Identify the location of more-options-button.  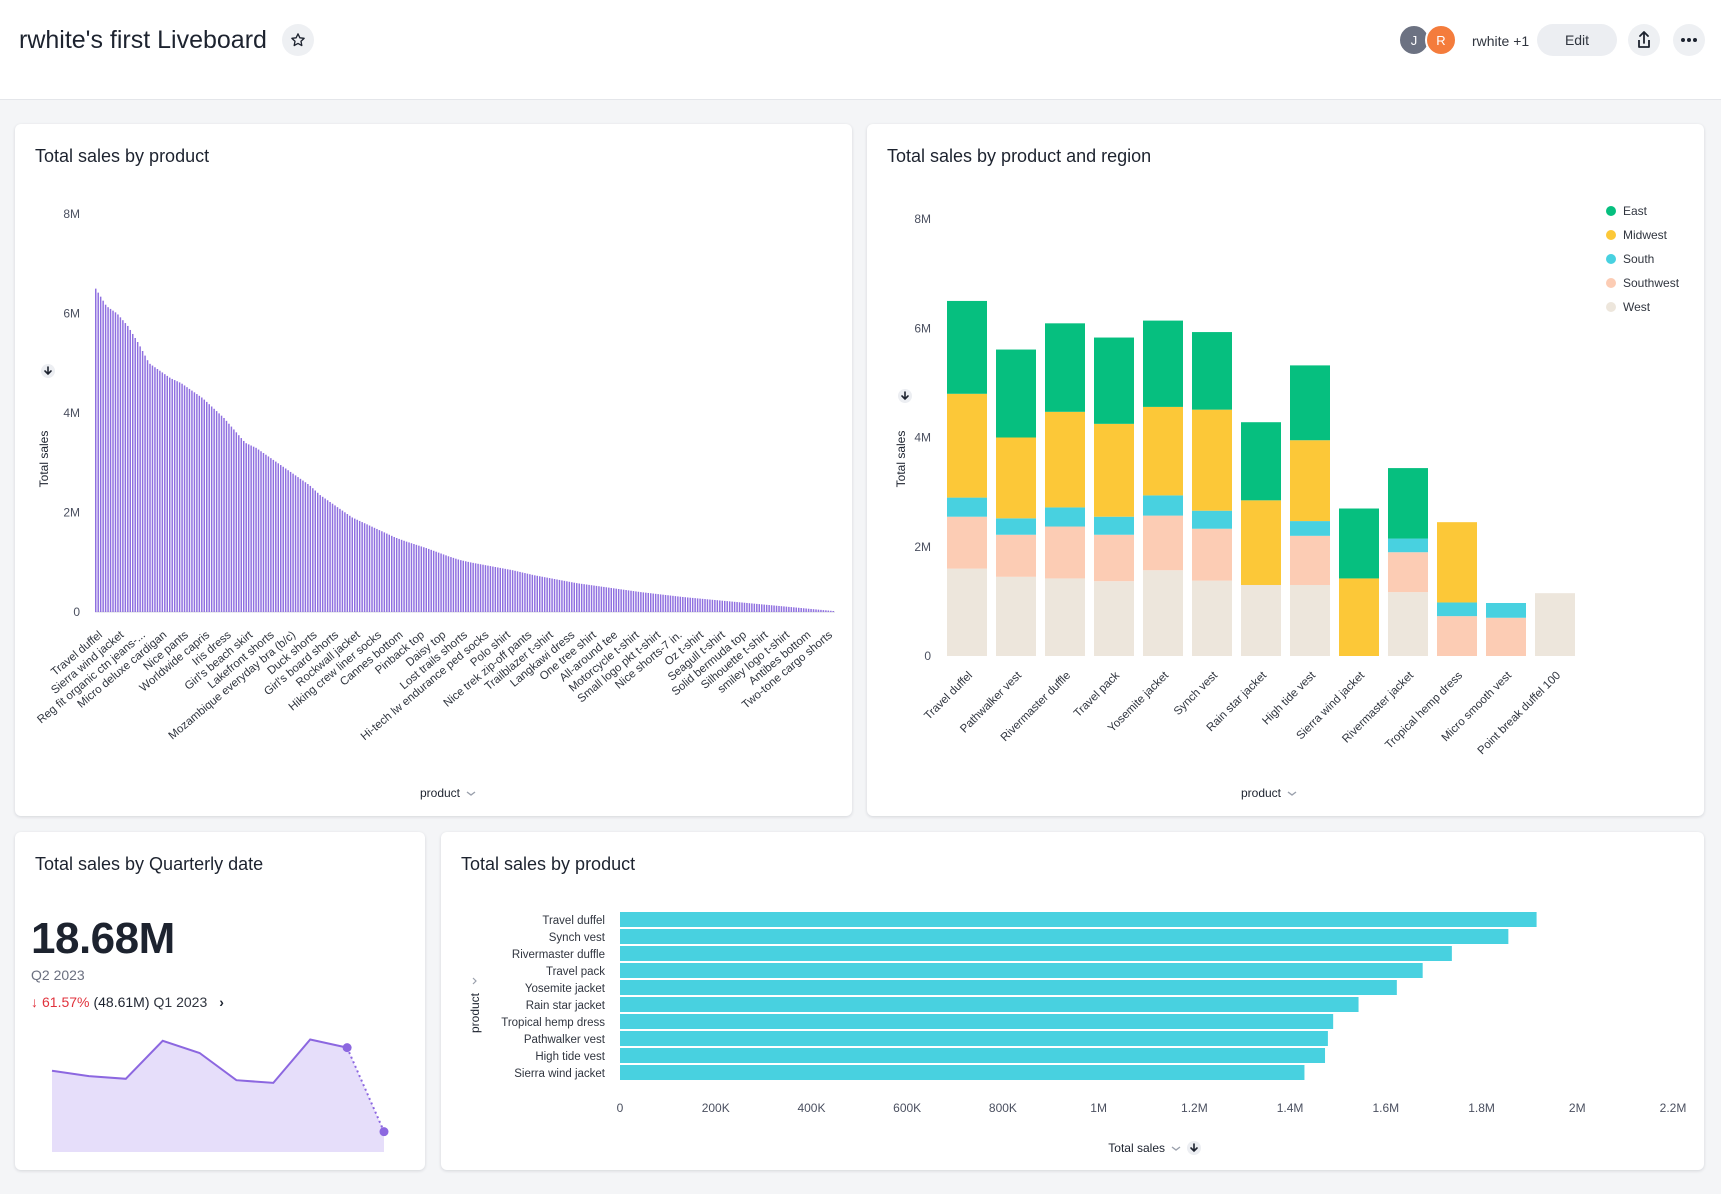
(1689, 40).